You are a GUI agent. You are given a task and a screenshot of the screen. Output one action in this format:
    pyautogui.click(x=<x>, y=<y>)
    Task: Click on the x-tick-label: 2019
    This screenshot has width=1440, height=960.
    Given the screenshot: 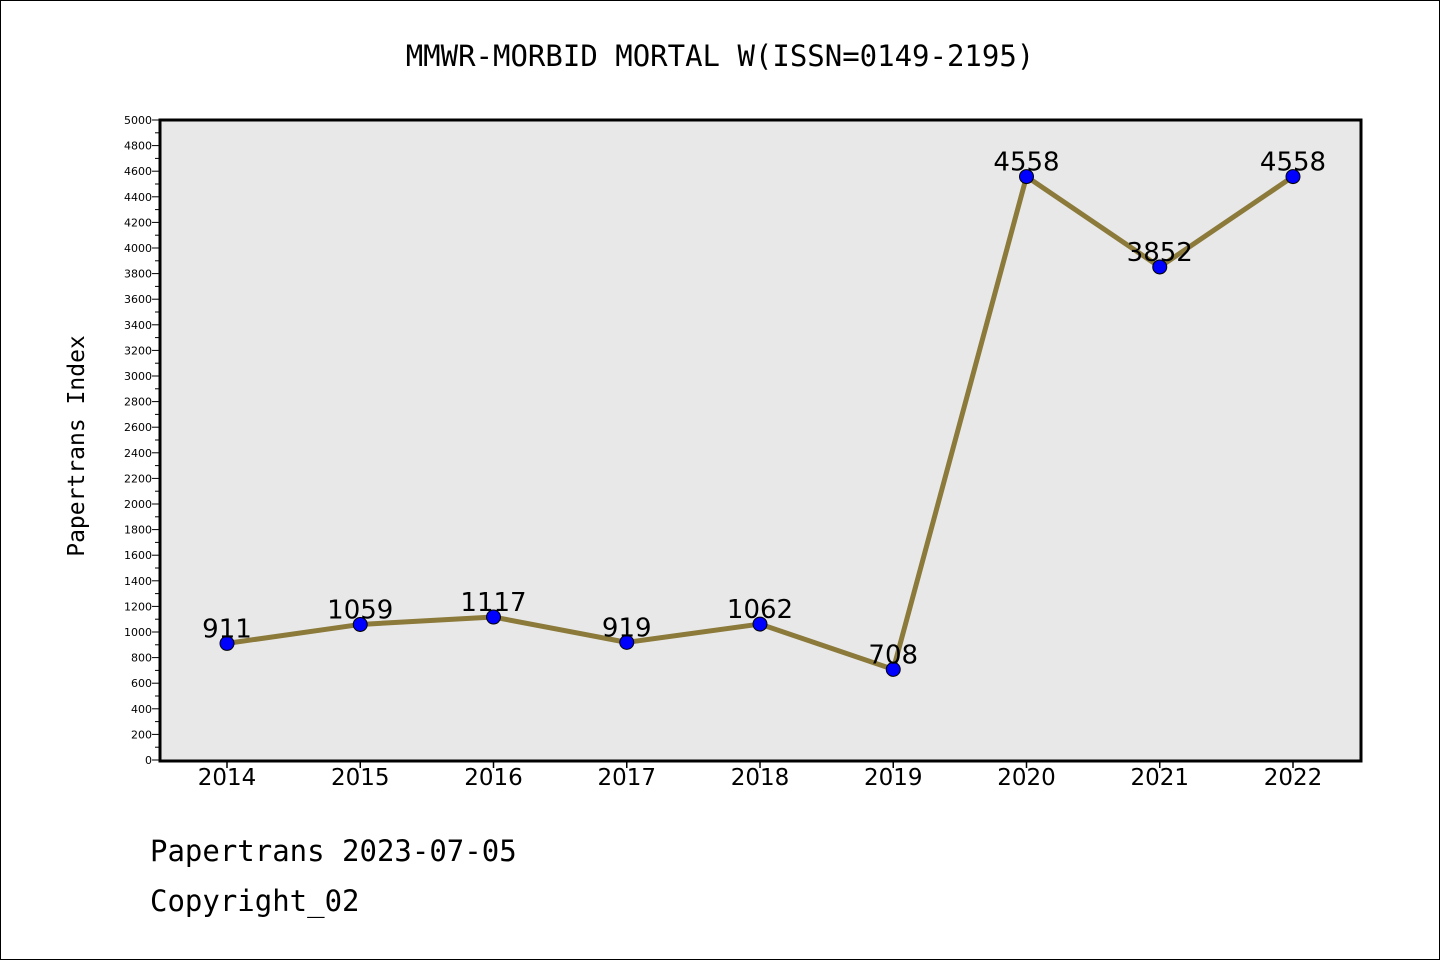 What is the action you would take?
    pyautogui.click(x=893, y=778)
    